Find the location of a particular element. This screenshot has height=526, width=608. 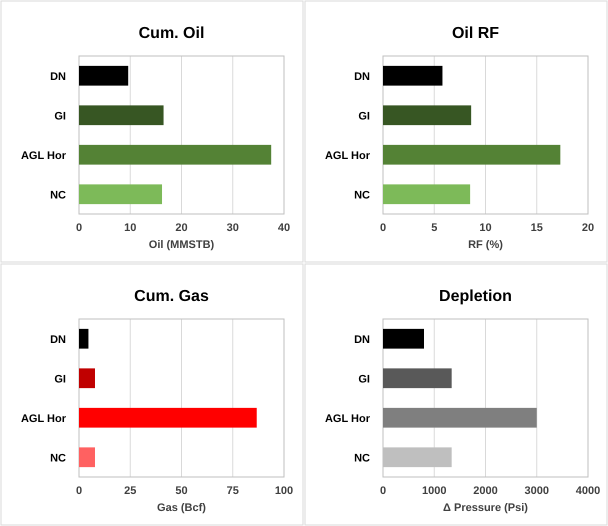

x-tick-label: 40 is located at coordinates (284, 228).